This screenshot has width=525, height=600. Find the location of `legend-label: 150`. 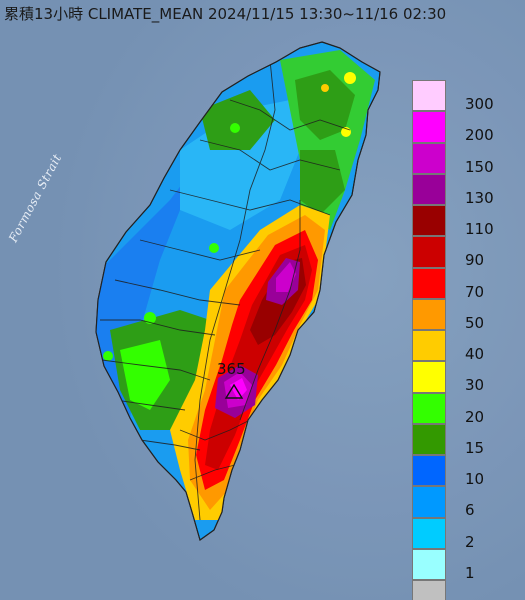

legend-label: 150 is located at coordinates (479, 166).